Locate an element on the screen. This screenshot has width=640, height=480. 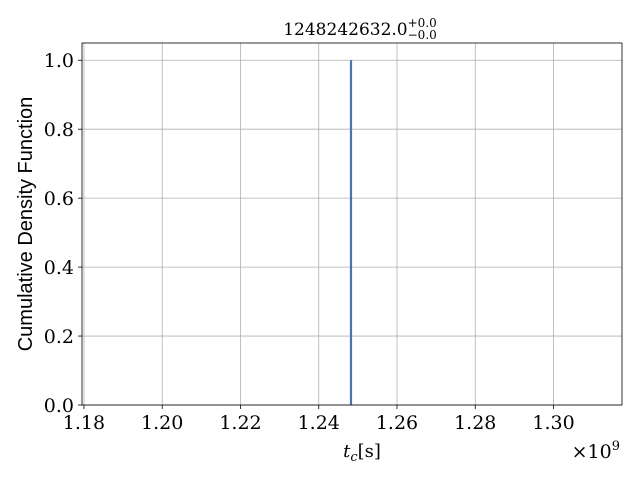
y-axis-label: Cumulative Density Function is located at coordinates (26, 224).